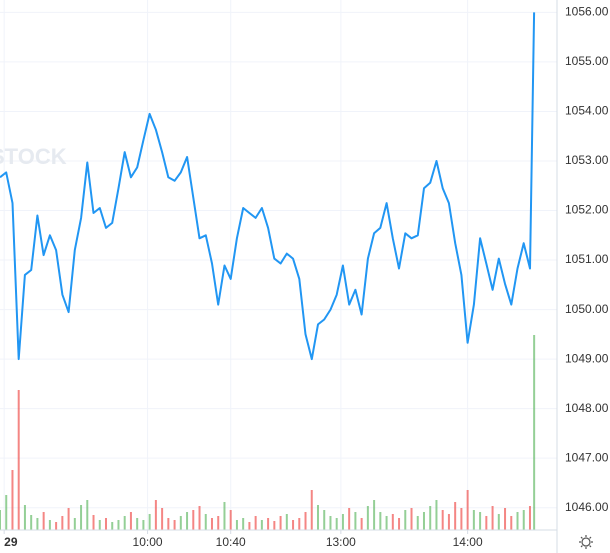 This screenshot has height=553, width=610. I want to click on y-tick-label: 1051.00, so click(587, 259).